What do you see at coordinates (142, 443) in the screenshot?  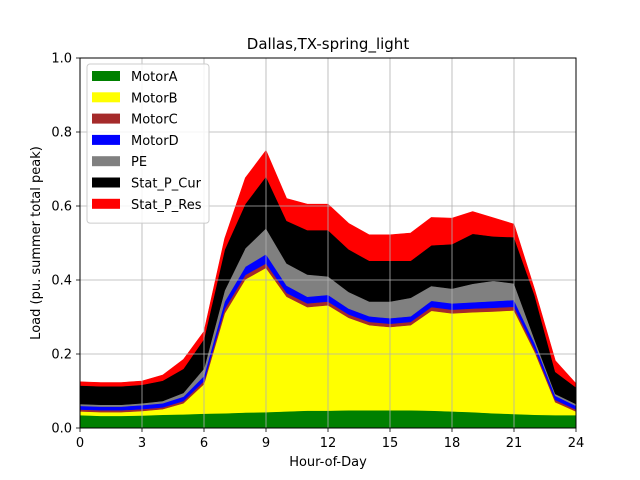 I see `x-tick-label: 3` at bounding box center [142, 443].